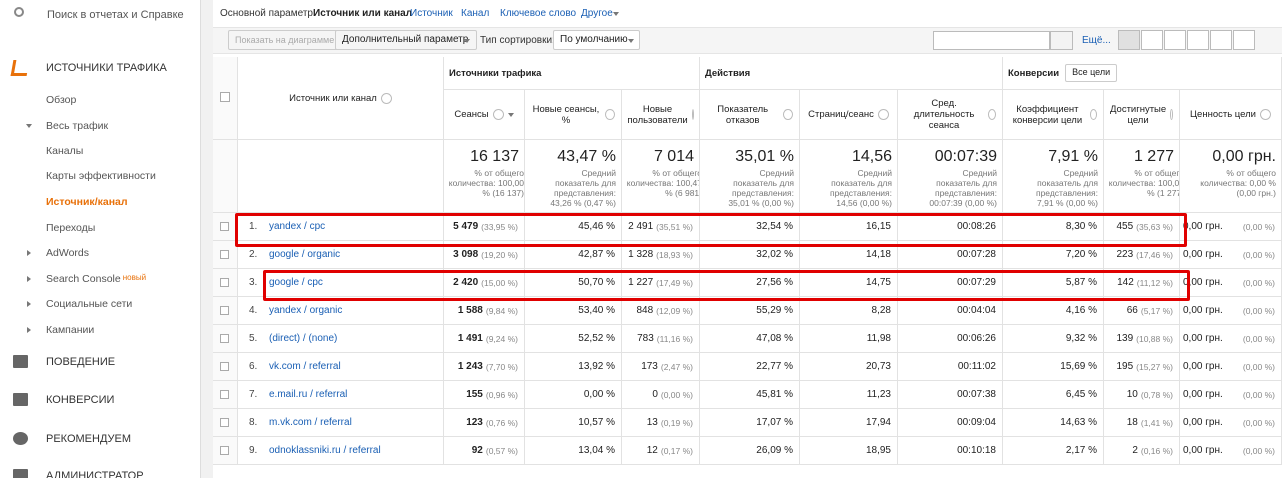  I want to click on section-title: КОНВЕРСИИ, so click(80, 400).